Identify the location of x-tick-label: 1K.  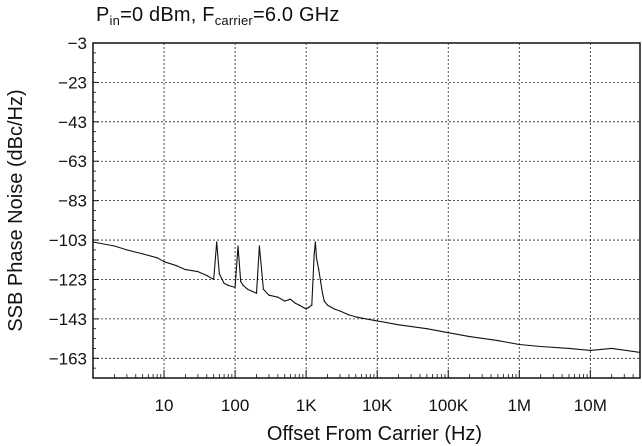
(306, 405).